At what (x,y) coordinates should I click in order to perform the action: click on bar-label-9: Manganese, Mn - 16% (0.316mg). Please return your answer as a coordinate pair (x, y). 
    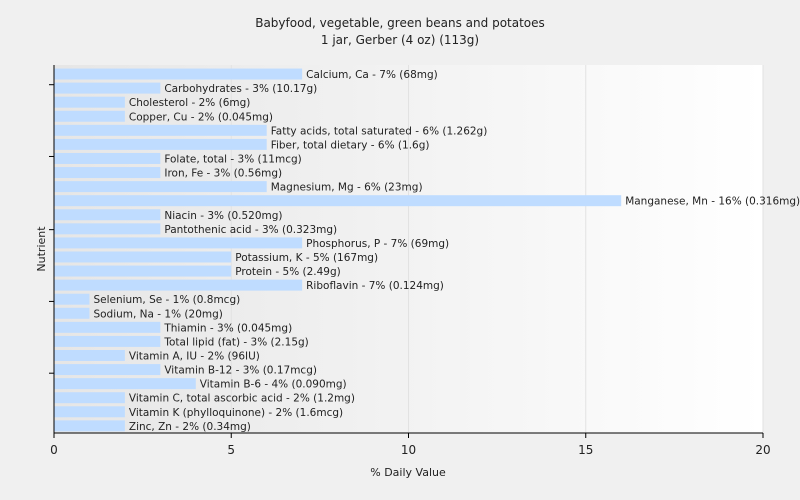
    Looking at the image, I should click on (712, 202).